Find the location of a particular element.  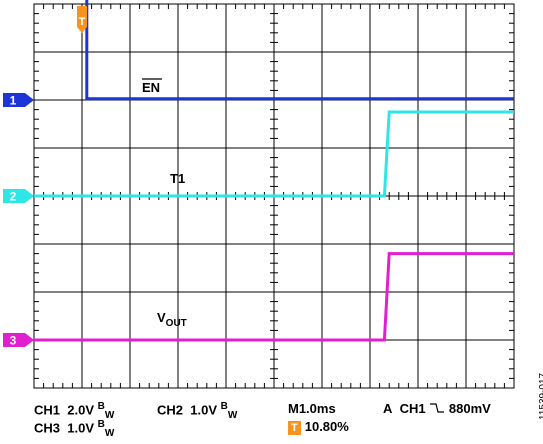

footer-ch2: CH2 is located at coordinates (170, 410).